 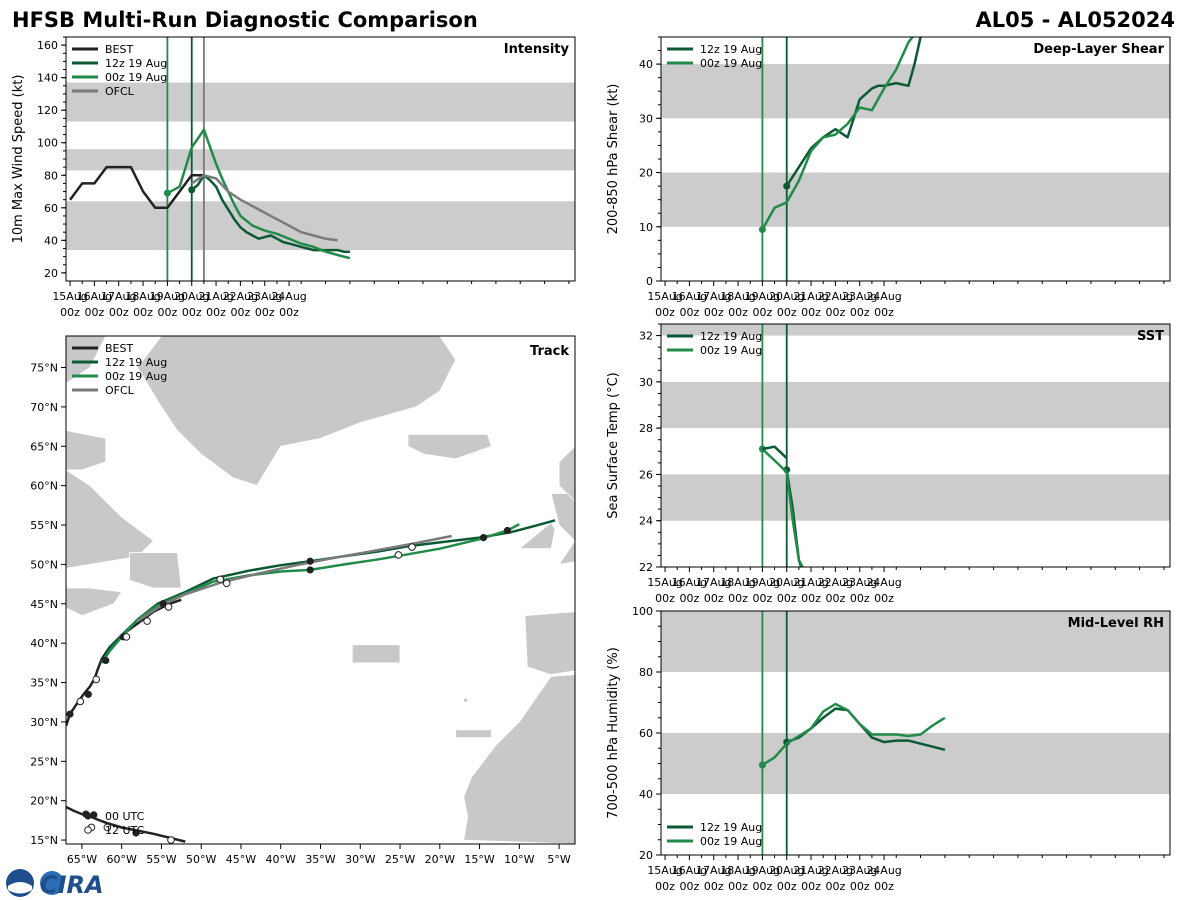 I want to click on xtick-label-sst: 17Aug, so click(x=713, y=582).